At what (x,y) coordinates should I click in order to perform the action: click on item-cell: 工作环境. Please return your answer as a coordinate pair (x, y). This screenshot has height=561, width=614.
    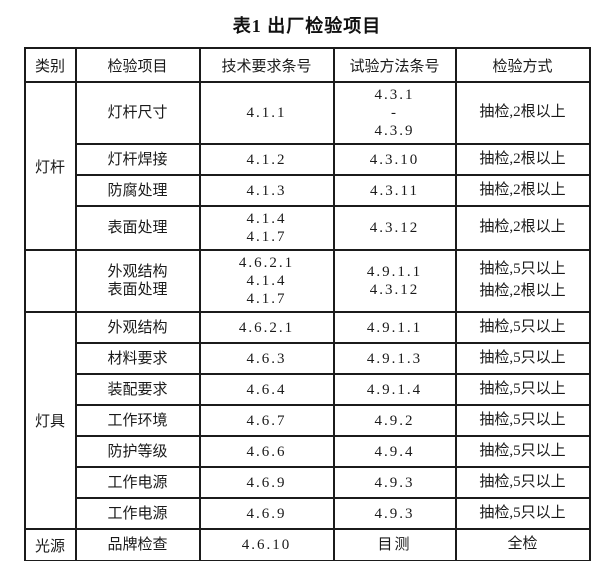
    Looking at the image, I should click on (137, 420).